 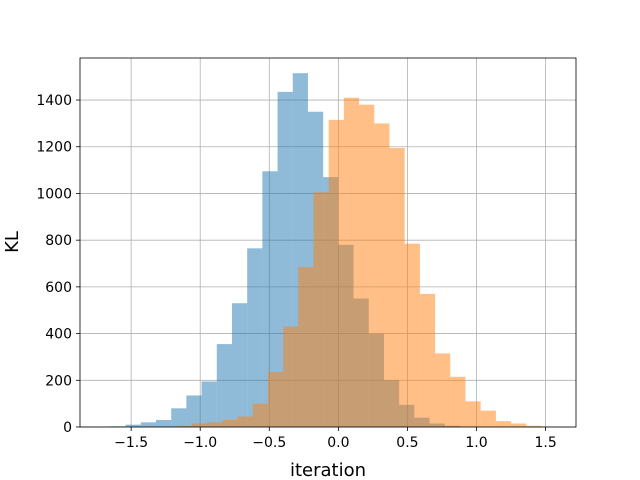 I want to click on y-tick-label: 1200, so click(x=54, y=148).